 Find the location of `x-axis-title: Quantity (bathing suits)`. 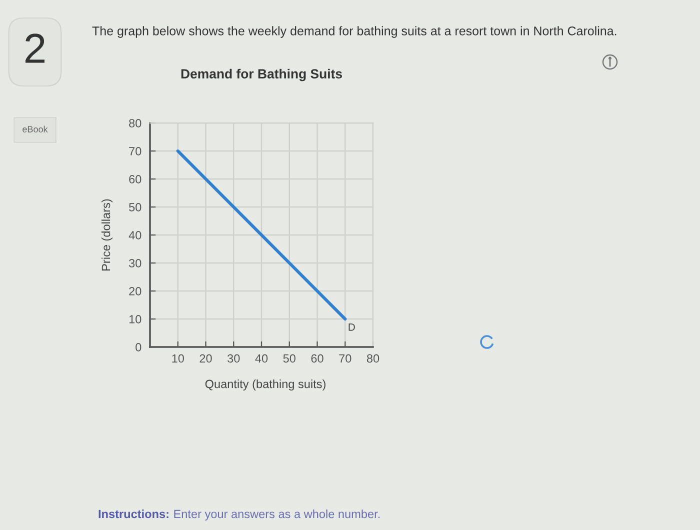

x-axis-title: Quantity (bathing suits) is located at coordinates (265, 385).